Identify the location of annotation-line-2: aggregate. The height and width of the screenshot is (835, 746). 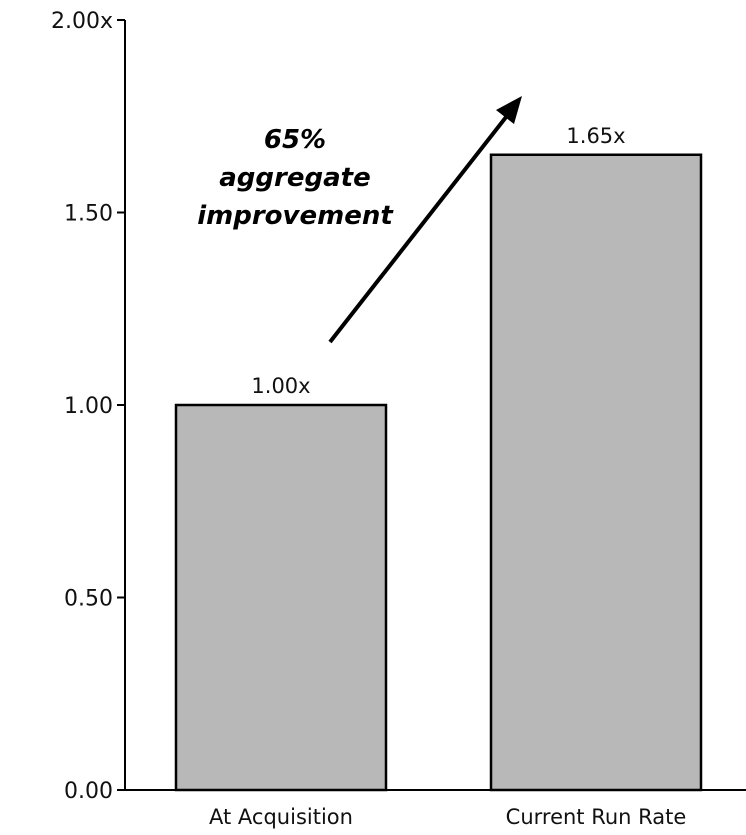
(294, 178).